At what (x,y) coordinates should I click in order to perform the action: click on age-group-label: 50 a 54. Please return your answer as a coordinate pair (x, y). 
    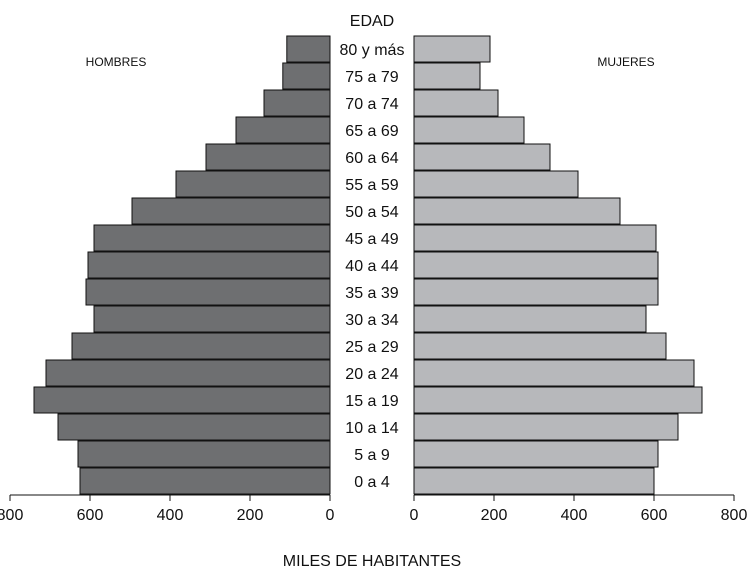
    Looking at the image, I should click on (371, 212).